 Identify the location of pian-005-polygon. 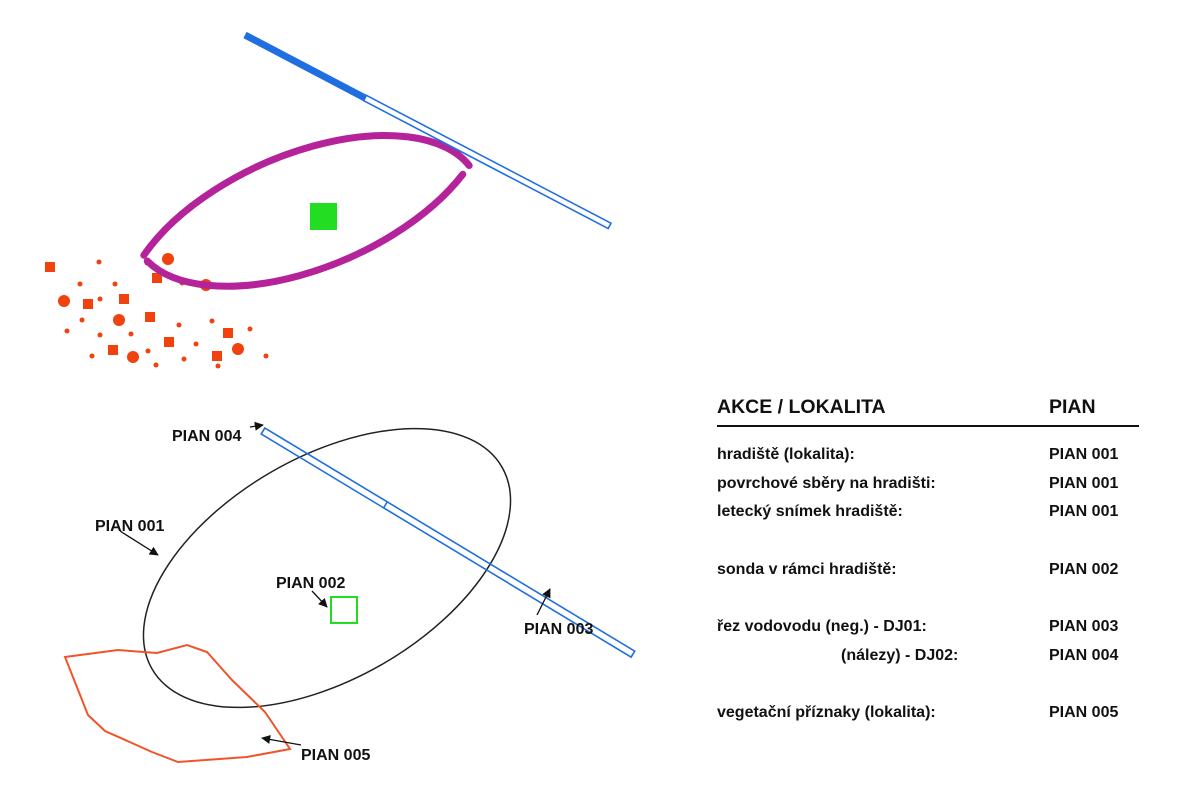
(177, 703).